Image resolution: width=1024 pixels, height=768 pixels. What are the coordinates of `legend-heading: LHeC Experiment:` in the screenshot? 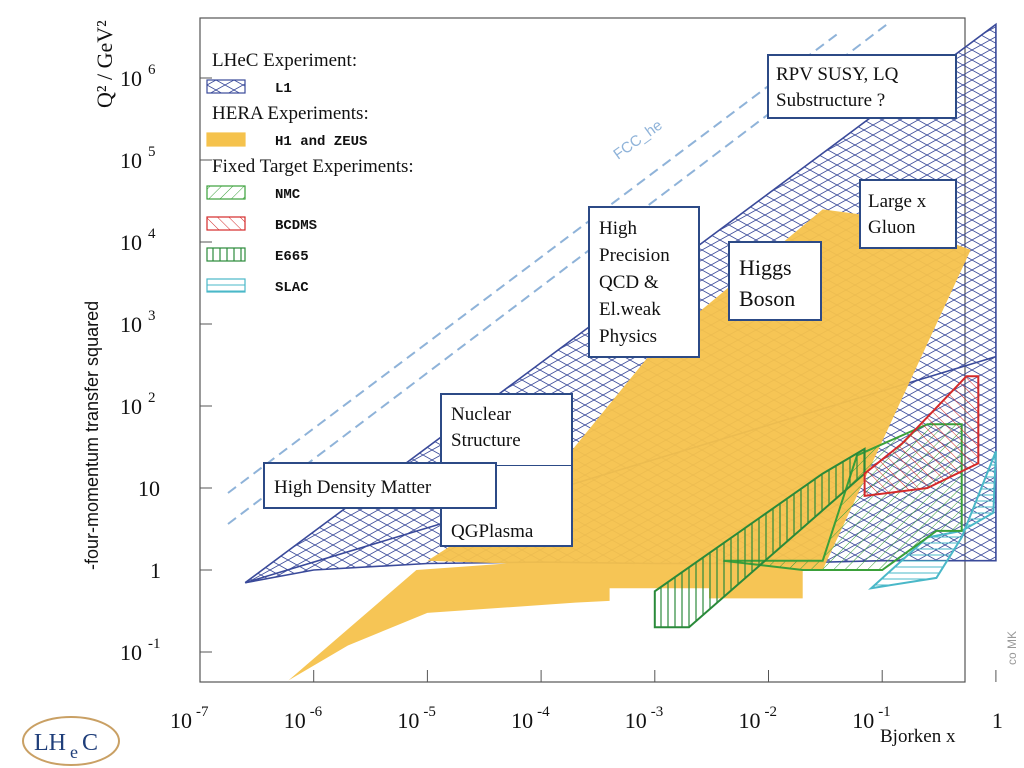 It's located at (284, 60).